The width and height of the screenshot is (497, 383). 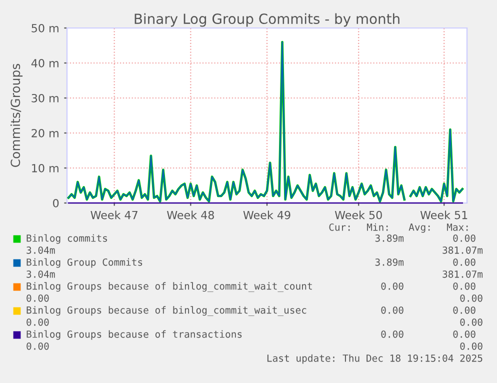 What do you see at coordinates (45, 98) in the screenshot?
I see `y-tick-label: 30 m` at bounding box center [45, 98].